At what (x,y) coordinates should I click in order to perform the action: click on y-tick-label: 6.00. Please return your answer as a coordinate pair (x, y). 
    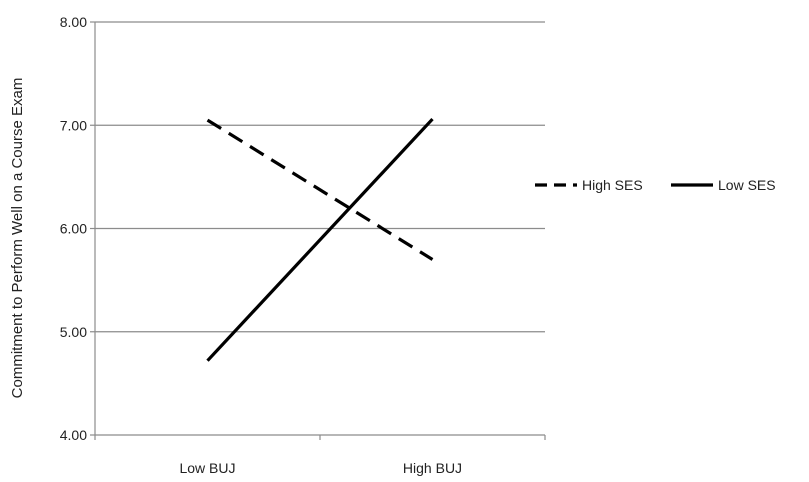
    Looking at the image, I should click on (73, 229).